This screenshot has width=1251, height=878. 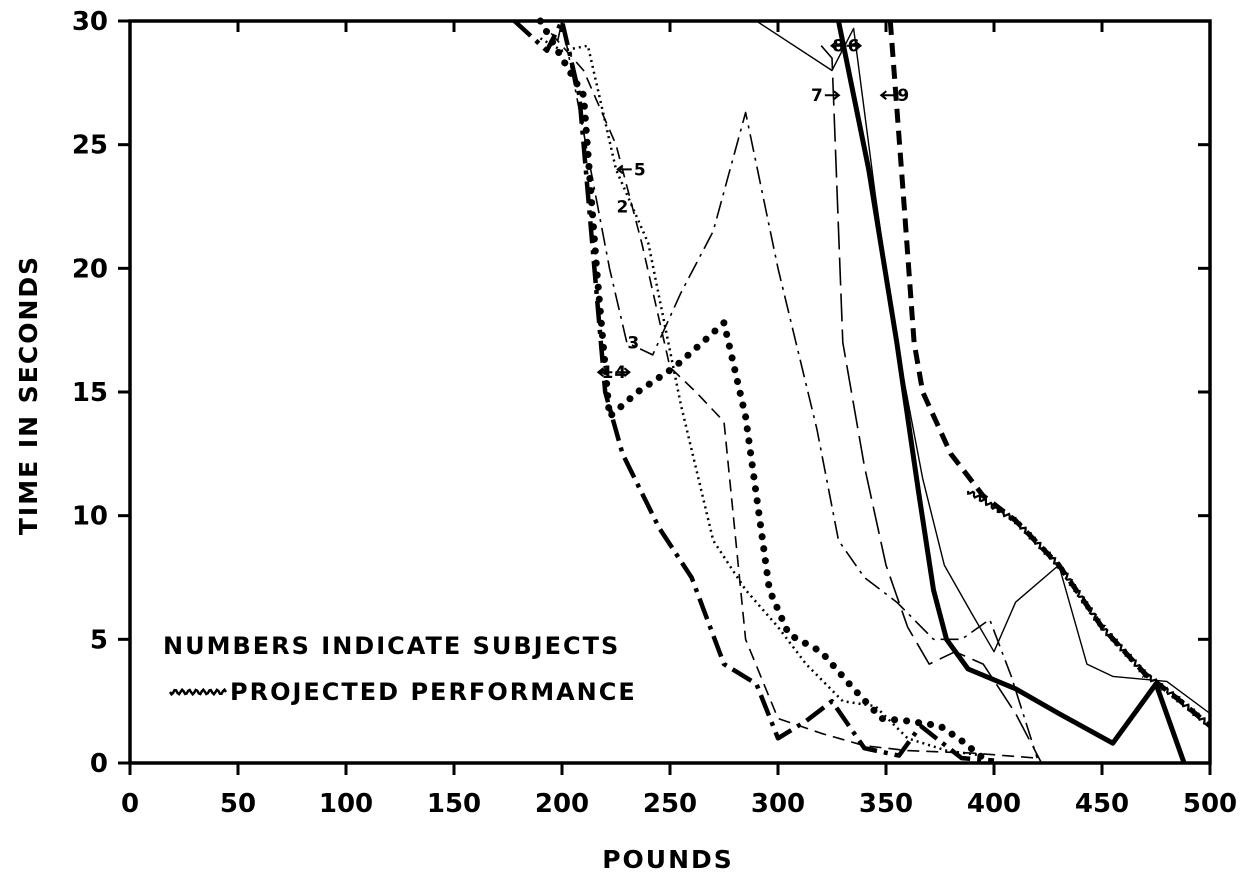 I want to click on y-tick-label: 0, so click(x=99, y=764).